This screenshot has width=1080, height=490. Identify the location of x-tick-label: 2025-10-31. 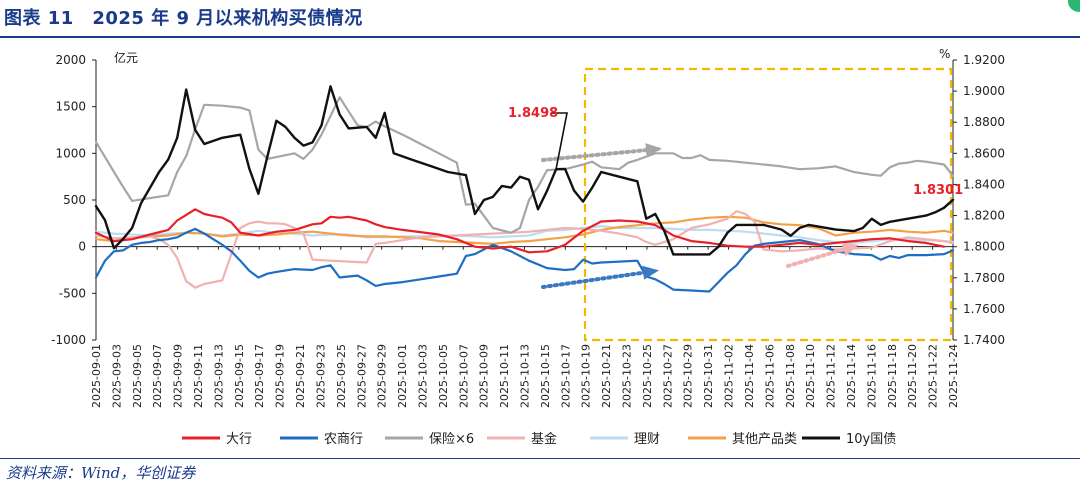
(708, 376).